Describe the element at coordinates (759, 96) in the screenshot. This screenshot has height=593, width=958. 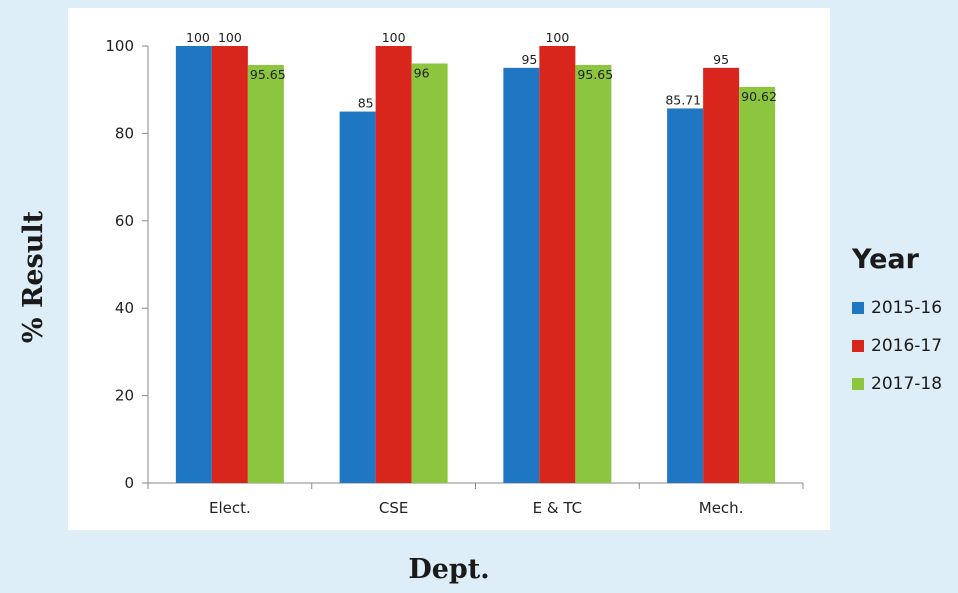
I see `data-label: 90.62` at that location.